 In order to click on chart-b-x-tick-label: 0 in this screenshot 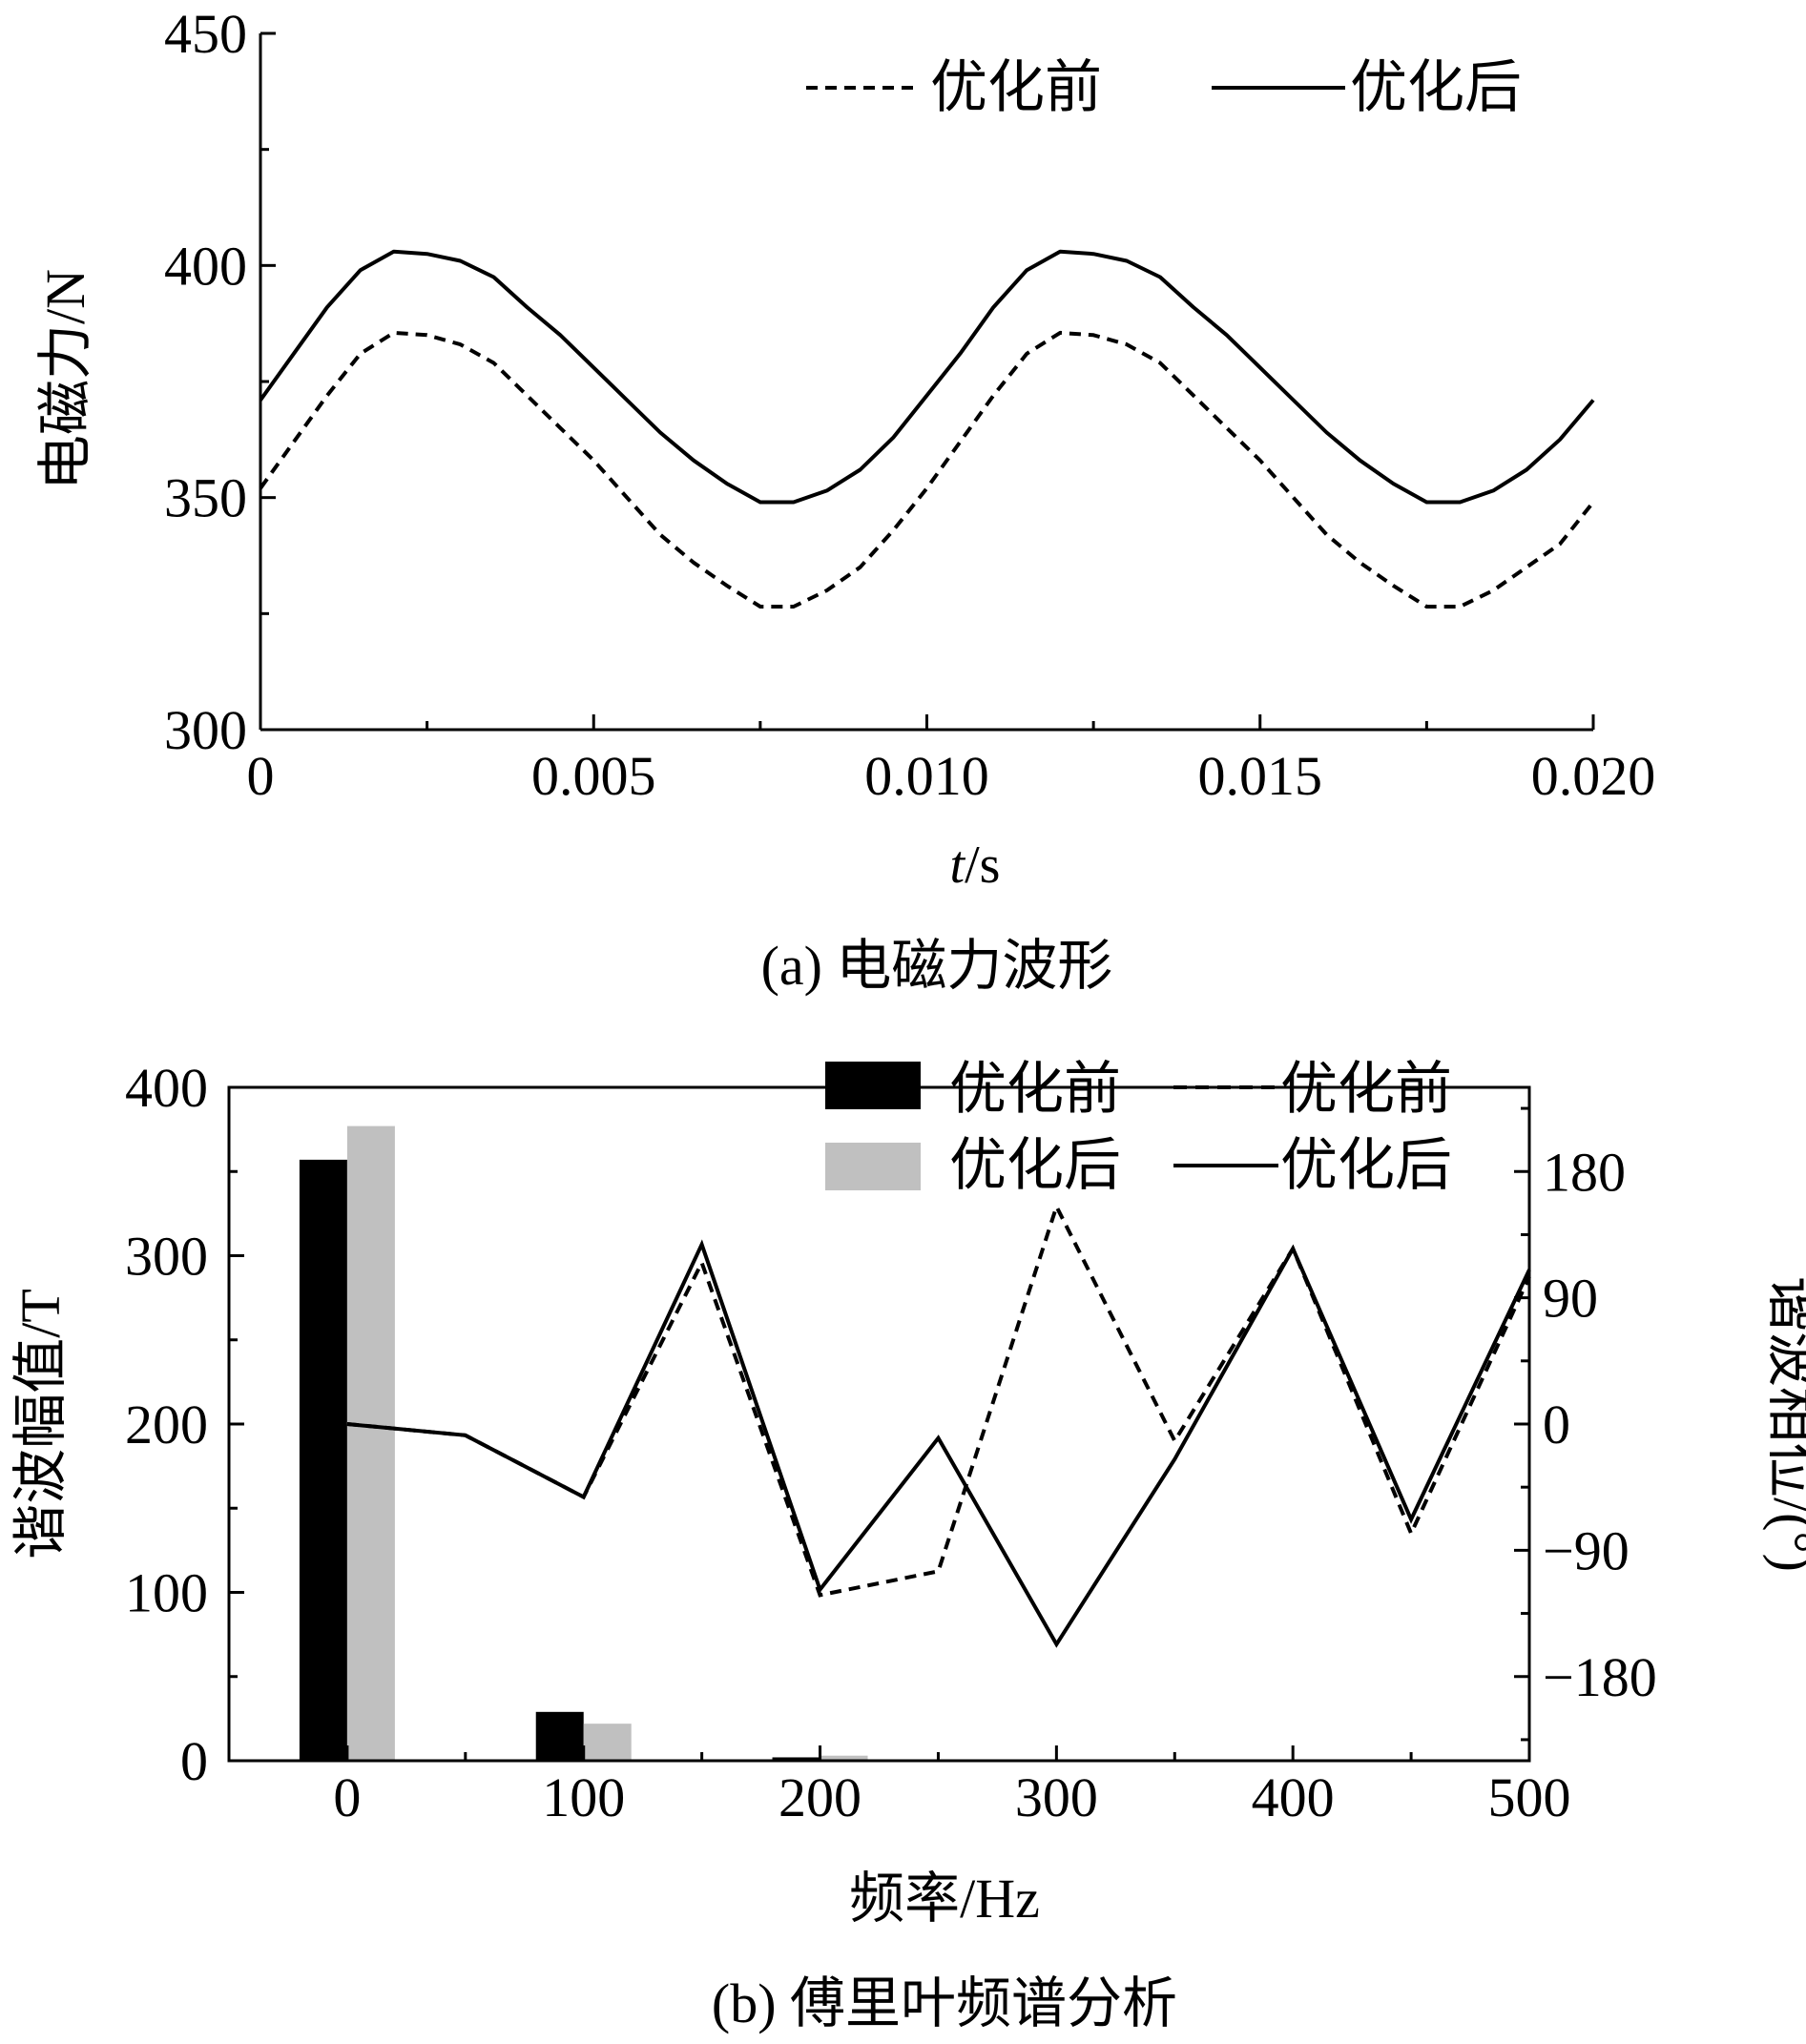, I will do `click(347, 1797)`.